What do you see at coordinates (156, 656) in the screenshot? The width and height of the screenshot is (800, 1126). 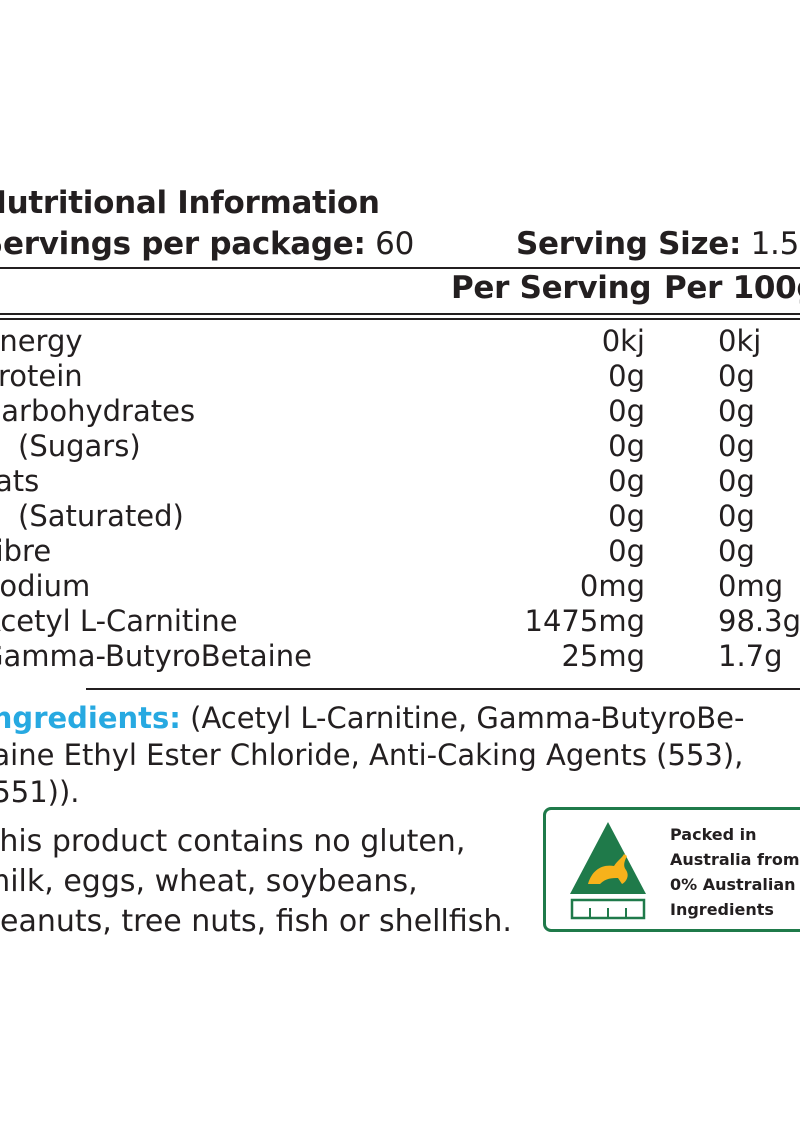 I see `nutrient-name: Gamma-ButyroBetaine` at bounding box center [156, 656].